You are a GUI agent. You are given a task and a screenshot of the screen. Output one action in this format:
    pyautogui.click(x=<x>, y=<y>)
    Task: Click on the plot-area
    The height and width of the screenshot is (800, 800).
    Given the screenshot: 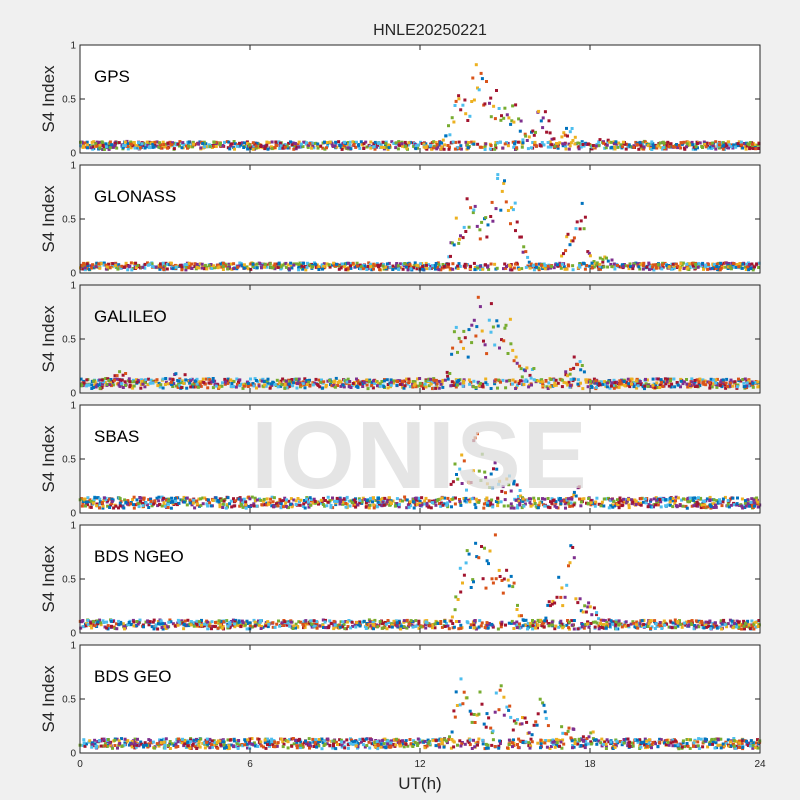 What is the action you would take?
    pyautogui.click(x=420, y=99)
    